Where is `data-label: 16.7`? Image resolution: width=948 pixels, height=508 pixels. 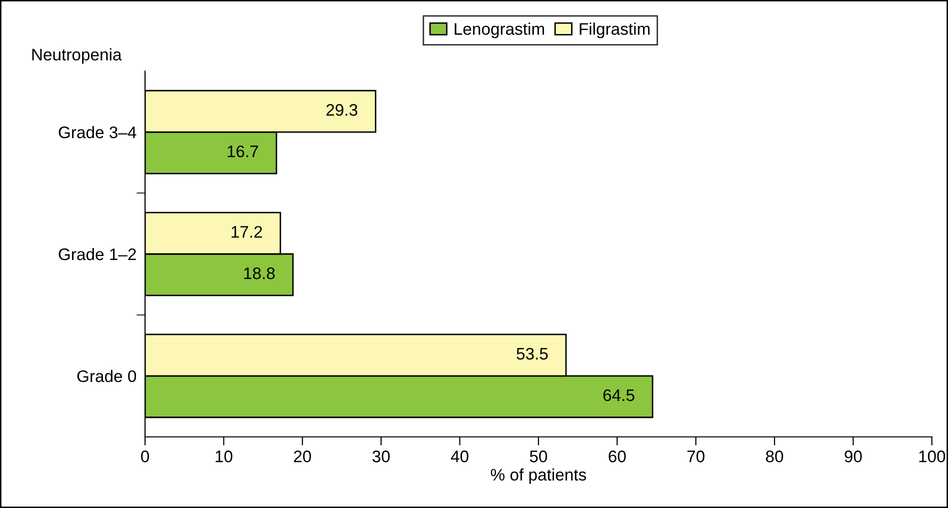
data-label: 16.7 is located at coordinates (243, 151).